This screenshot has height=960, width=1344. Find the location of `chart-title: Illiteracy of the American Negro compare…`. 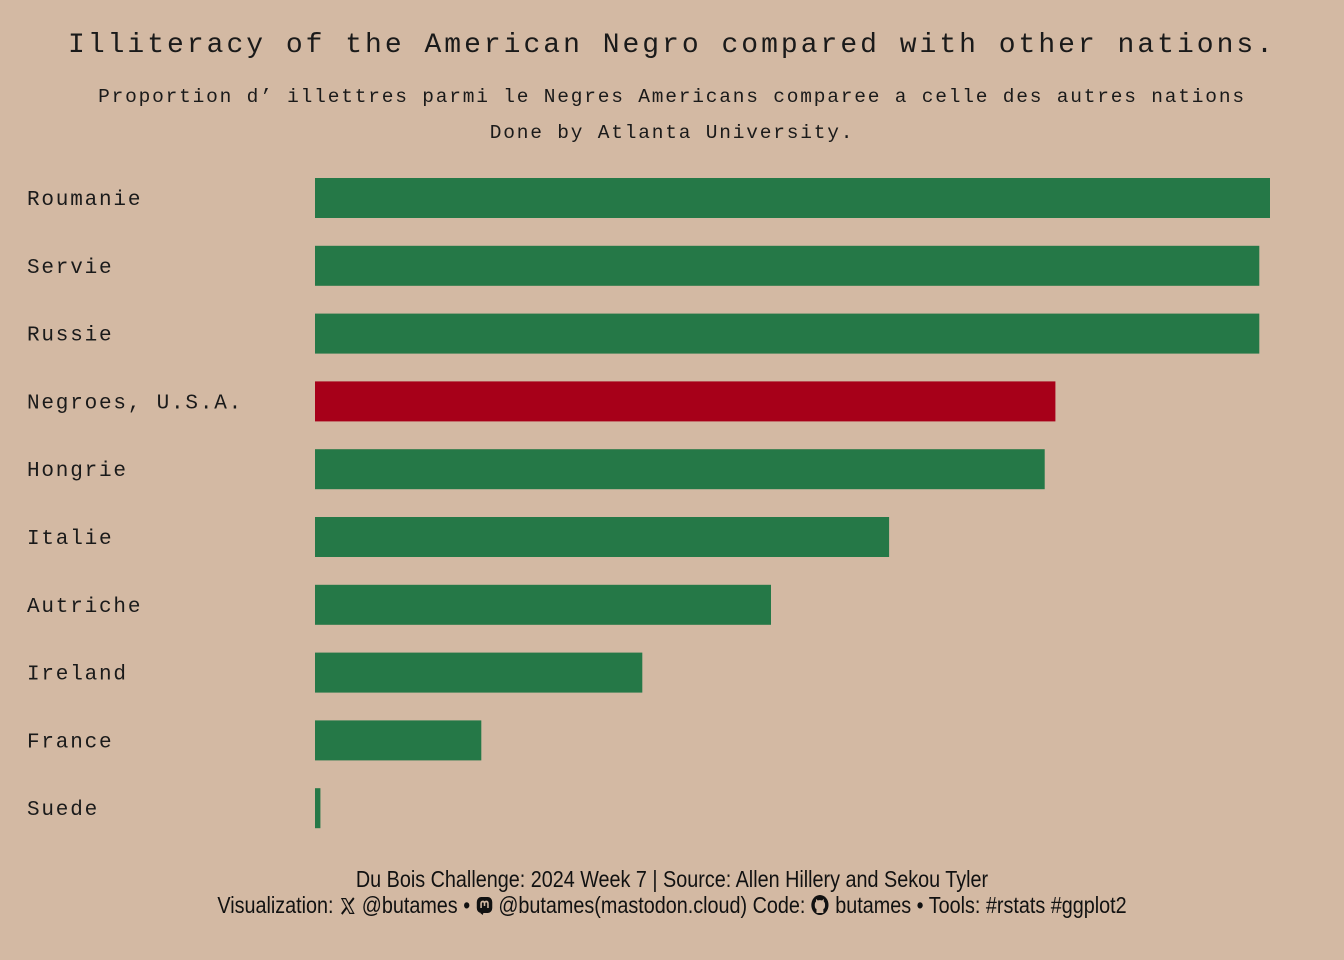

chart-title: Illiteracy of the American Negro compare… is located at coordinates (672, 45).